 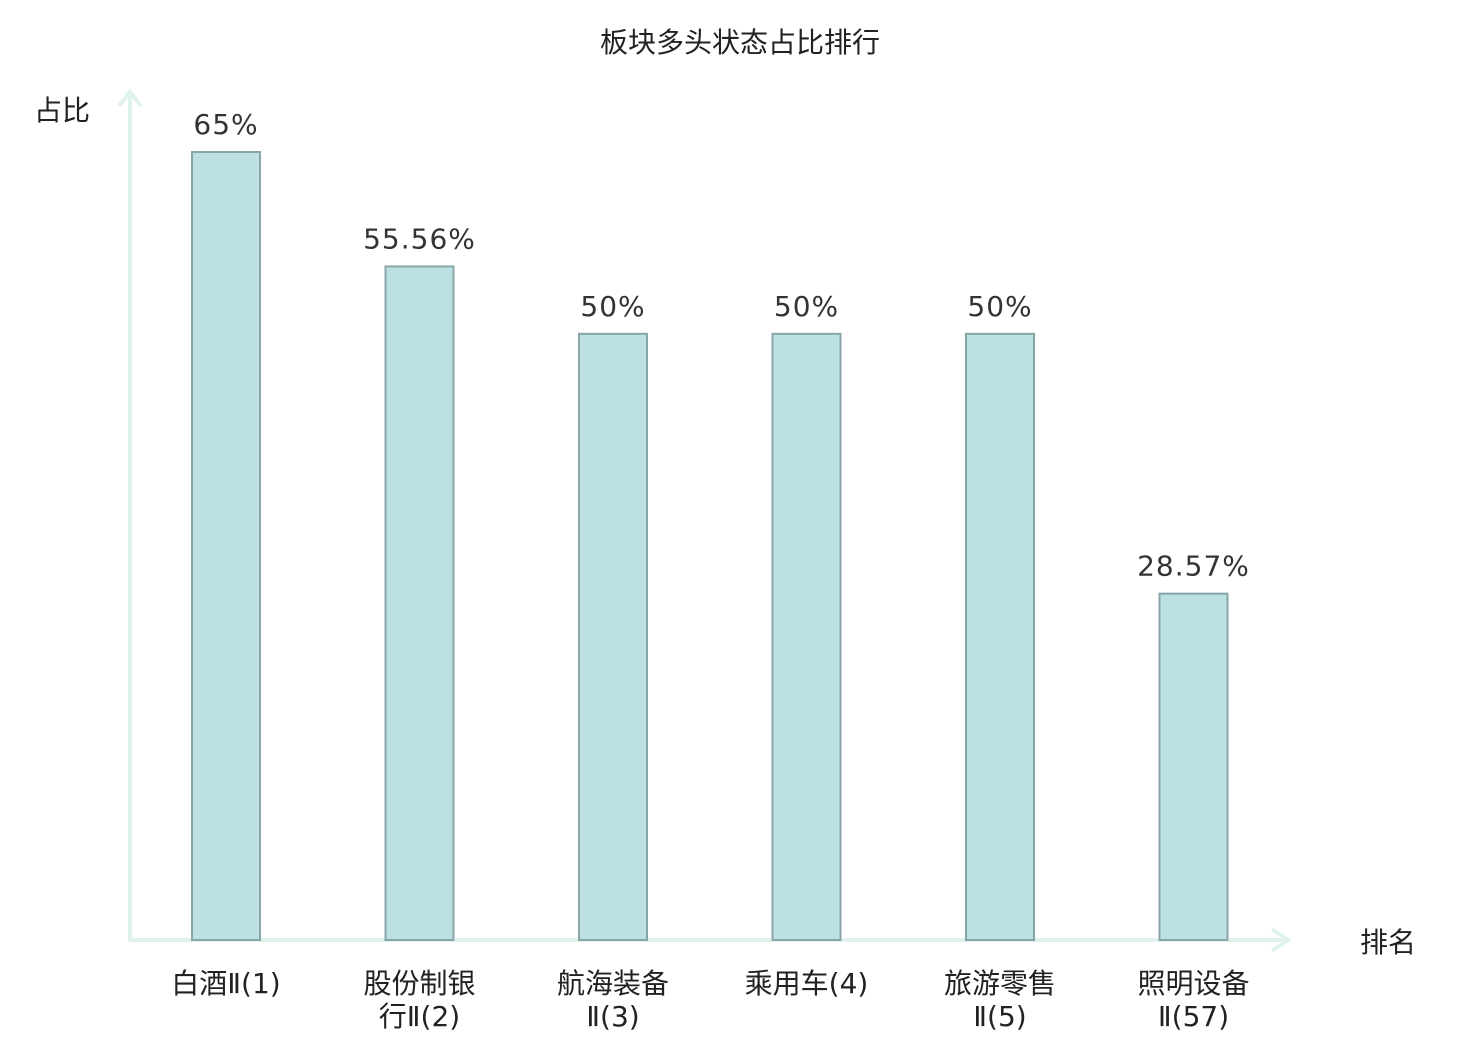 What do you see at coordinates (806, 306) in the screenshot?
I see `value-label-3: 50%` at bounding box center [806, 306].